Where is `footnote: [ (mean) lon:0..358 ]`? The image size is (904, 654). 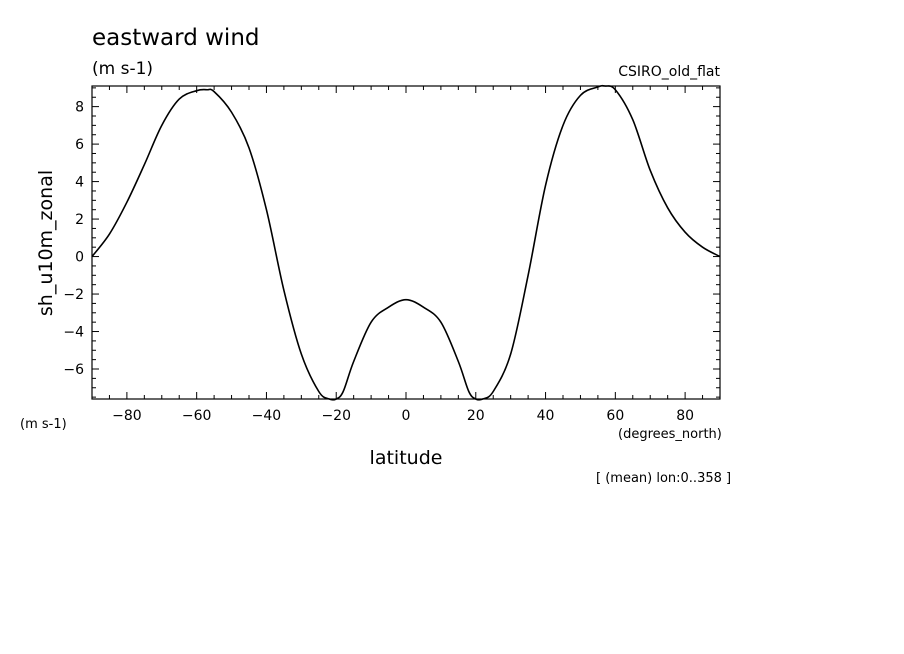
footnote: [ (mean) lon:0..358 ] is located at coordinates (663, 478).